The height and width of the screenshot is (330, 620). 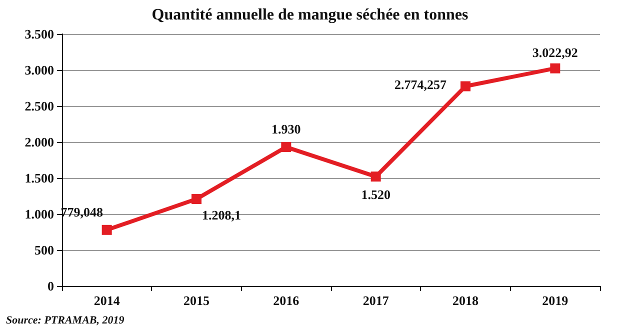 I want to click on x-tick-label: 2019, so click(x=555, y=300).